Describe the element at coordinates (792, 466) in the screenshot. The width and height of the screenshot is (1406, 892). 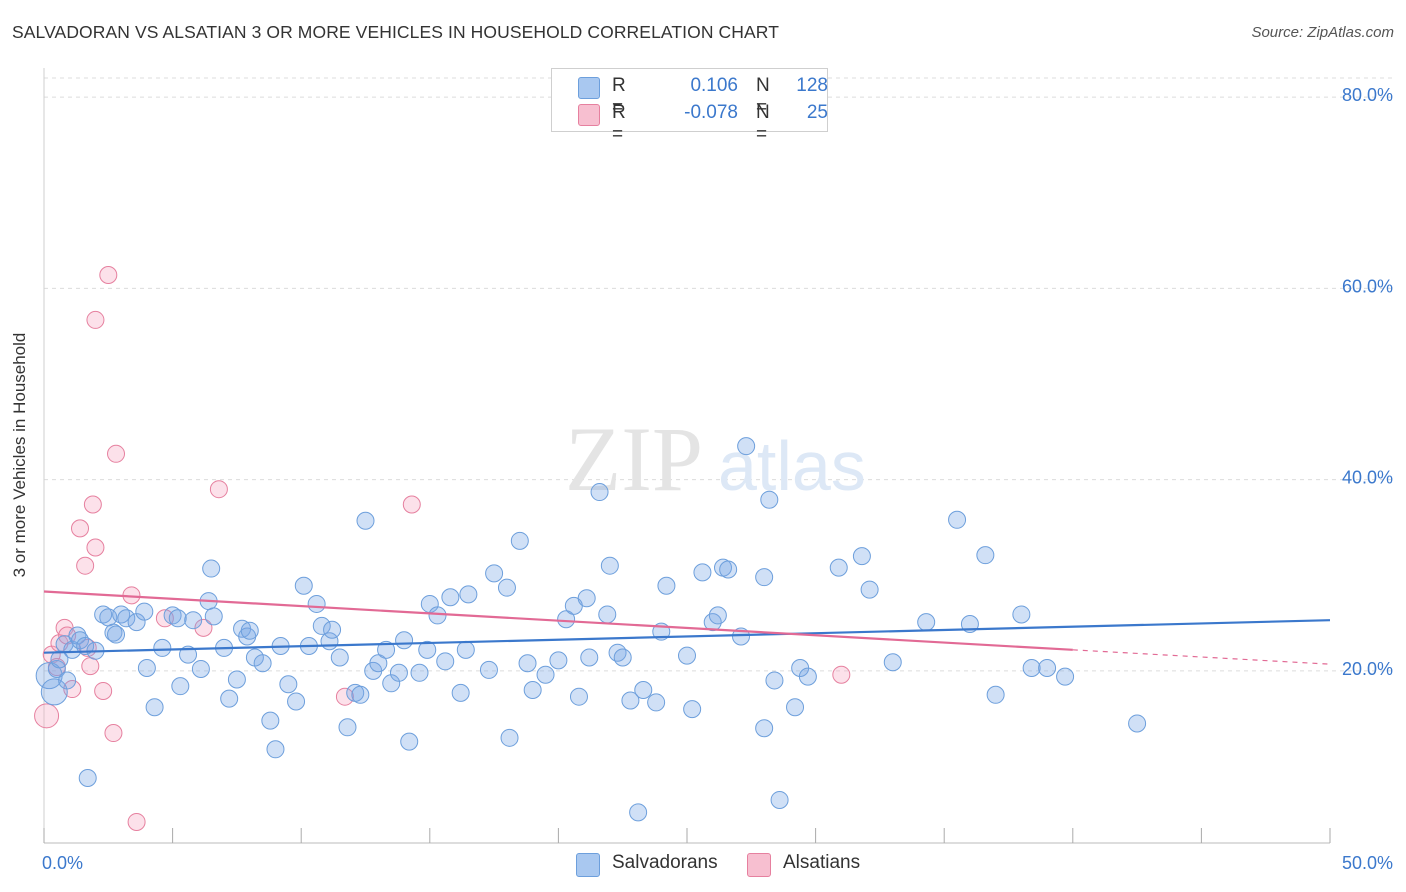
I see `watermark-atlas: atlas` at that location.